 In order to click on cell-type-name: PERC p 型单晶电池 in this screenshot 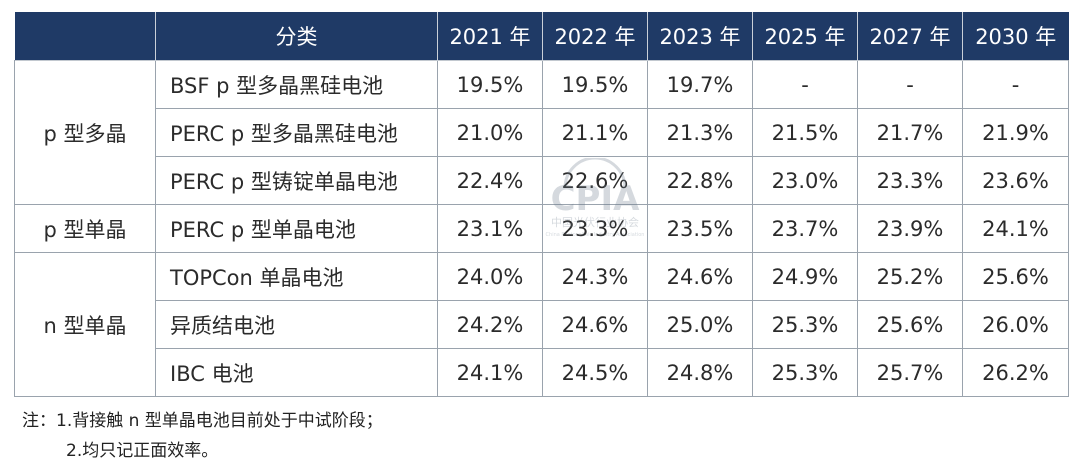, I will do `click(296, 228)`.